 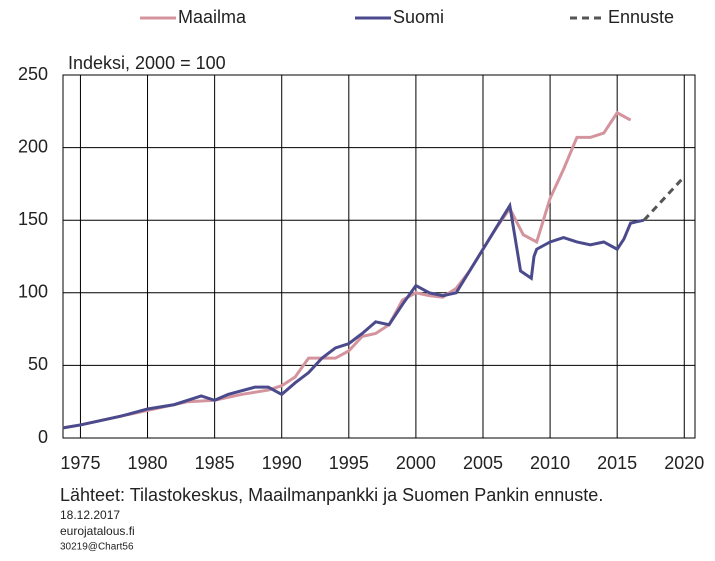 What do you see at coordinates (97, 547) in the screenshot?
I see `code: 30219@Chart56` at bounding box center [97, 547].